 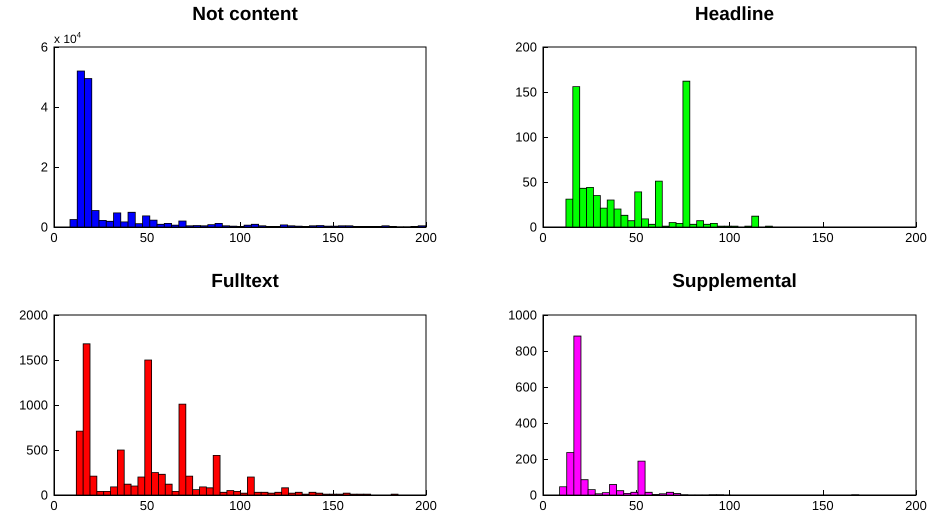 I want to click on y-tick-label: 50, so click(x=529, y=182).